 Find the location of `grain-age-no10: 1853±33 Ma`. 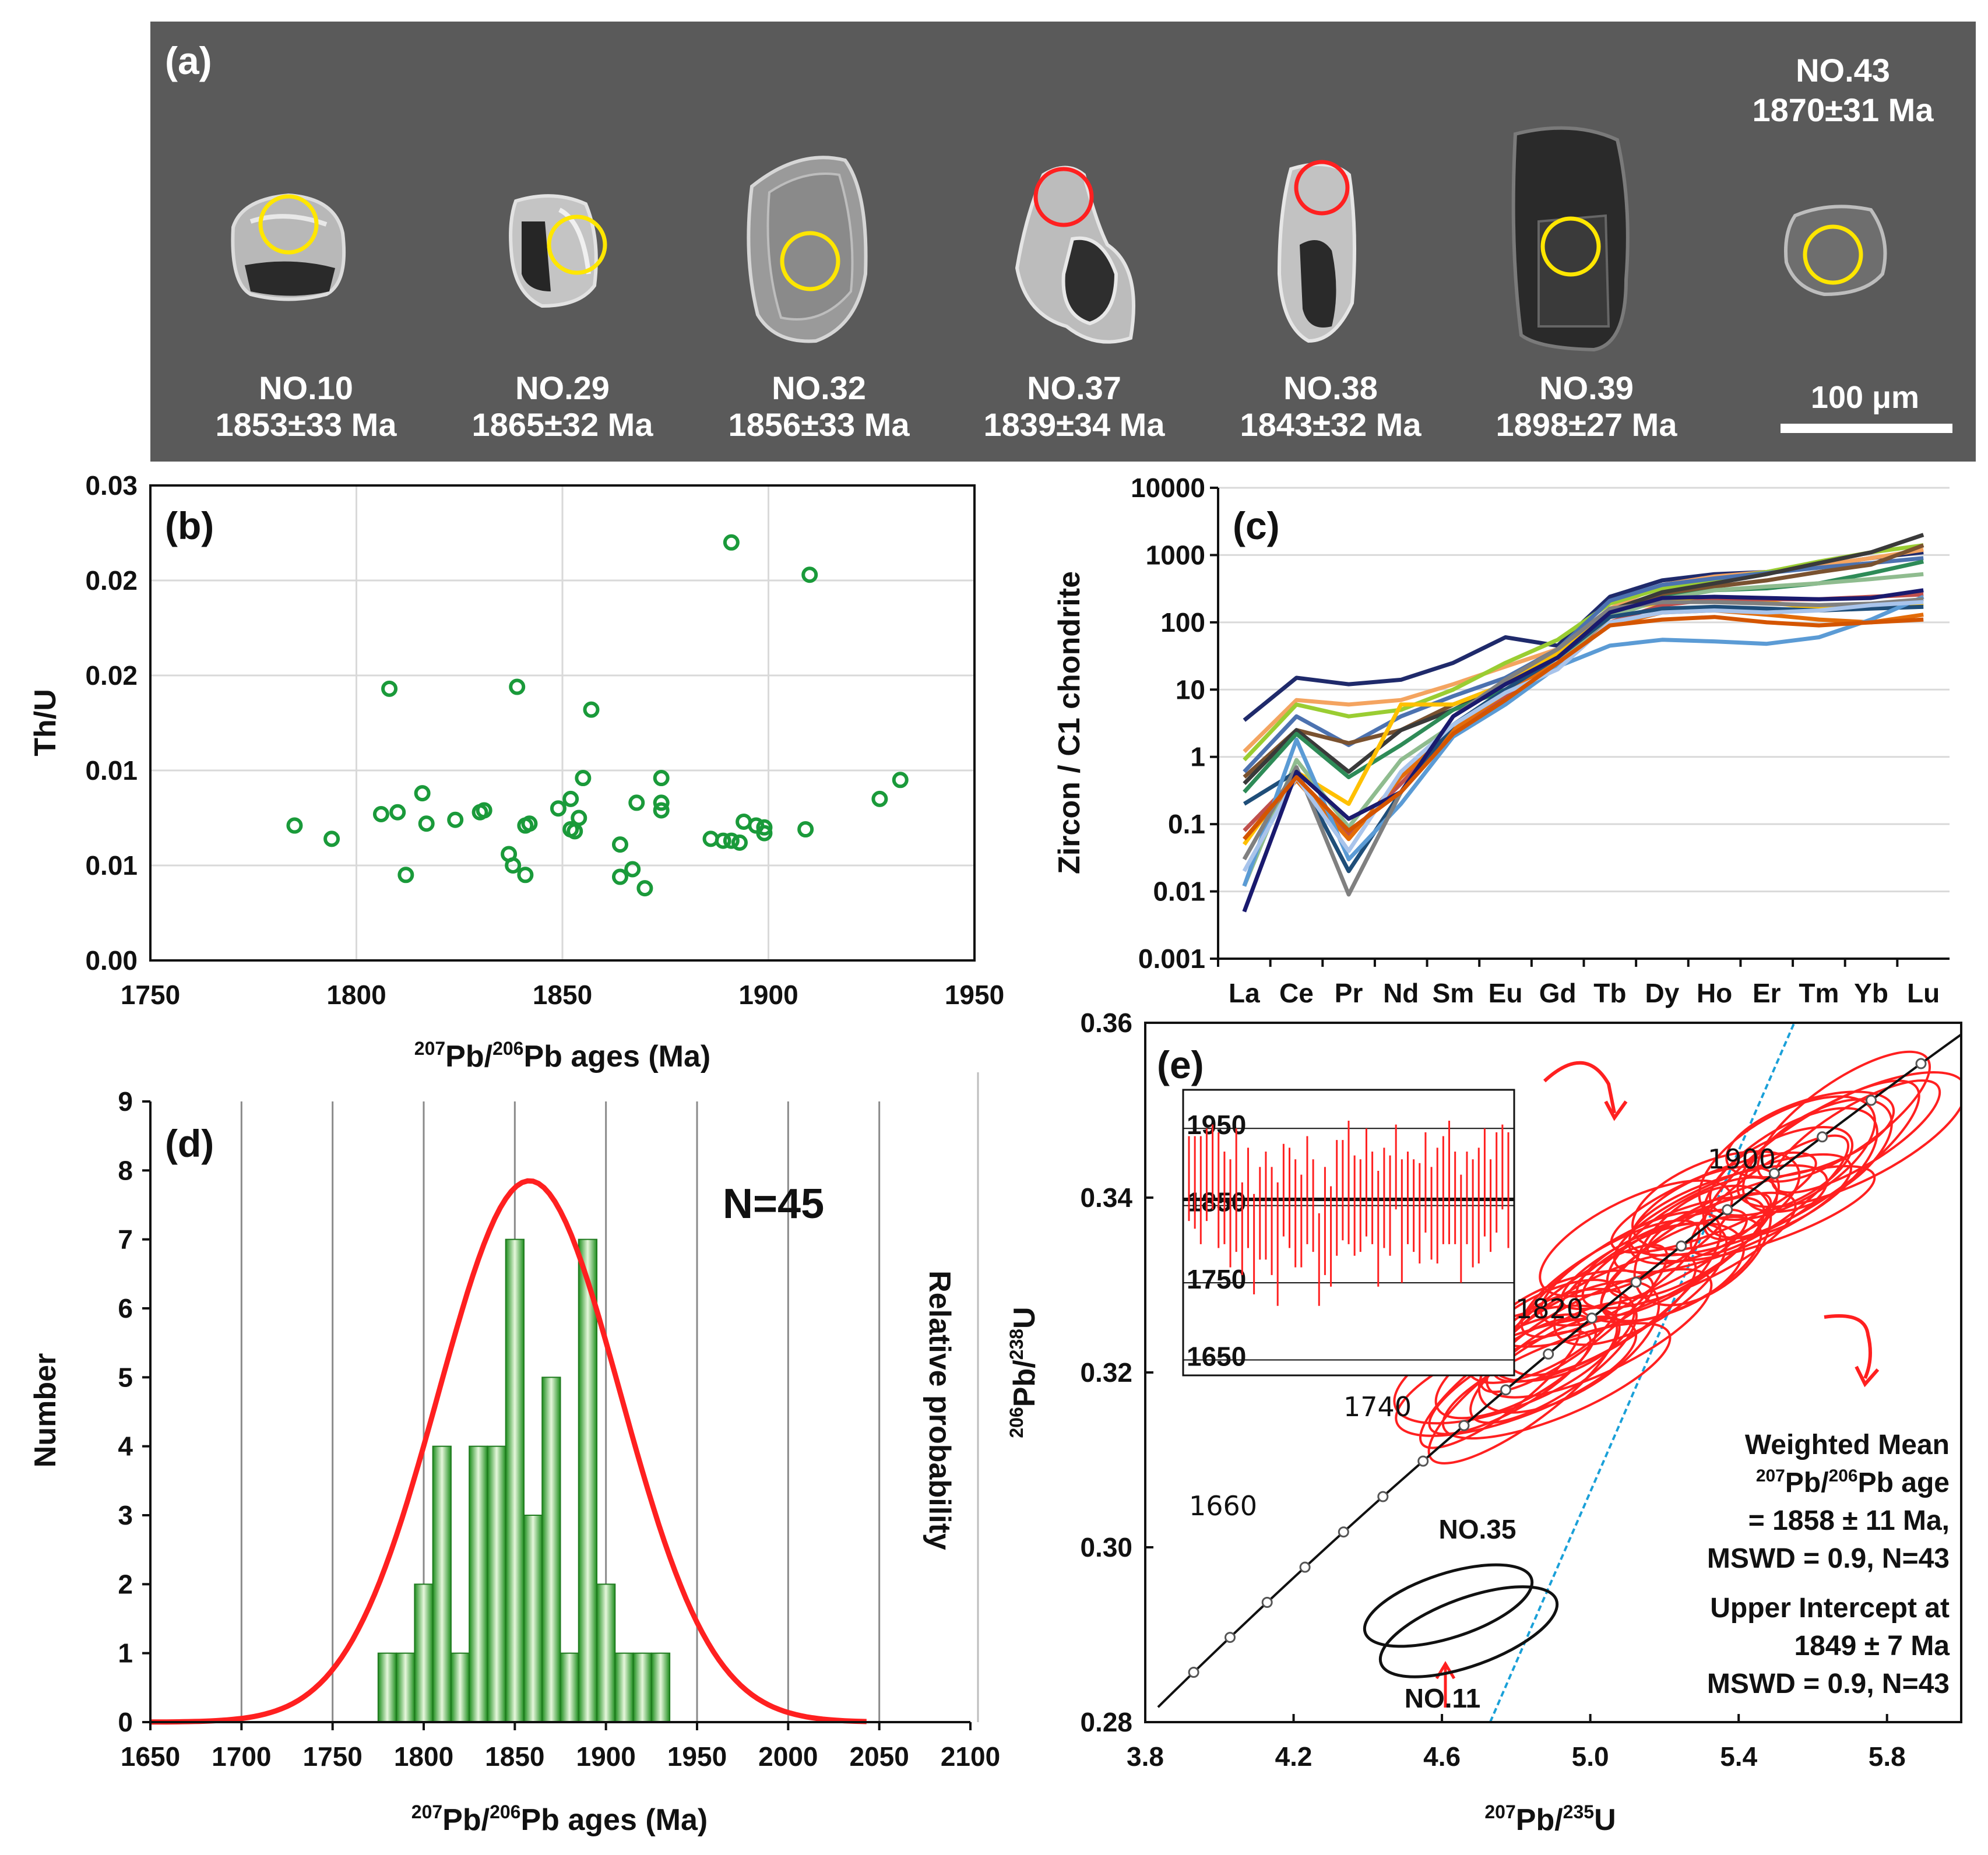

grain-age-no10: 1853±33 Ma is located at coordinates (306, 424).